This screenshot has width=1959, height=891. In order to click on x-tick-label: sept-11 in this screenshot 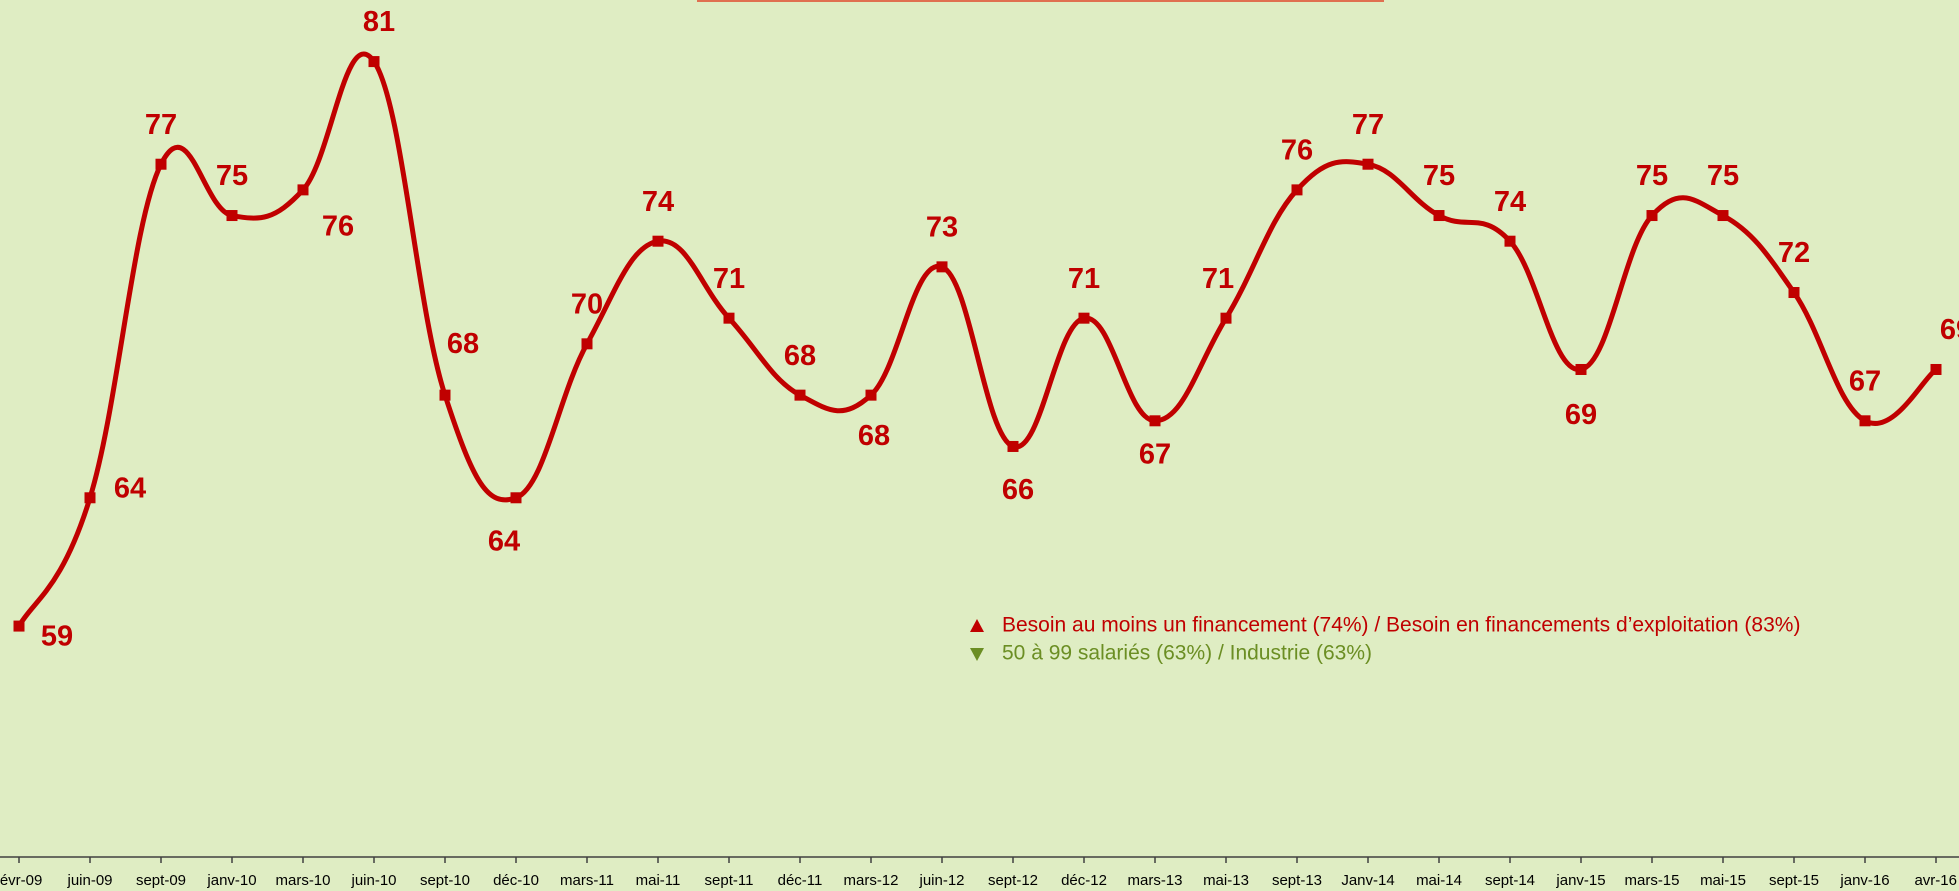, I will do `click(729, 880)`.